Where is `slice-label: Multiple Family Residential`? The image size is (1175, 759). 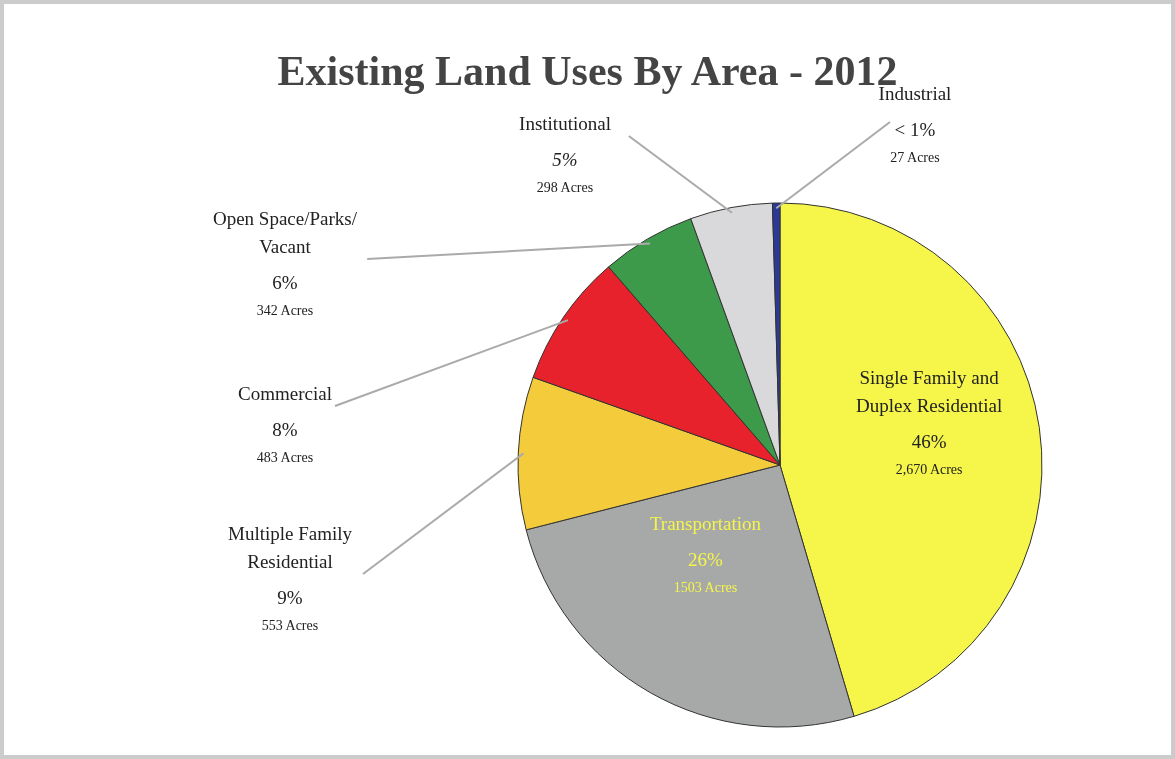 slice-label: Multiple Family Residential is located at coordinates (290, 547).